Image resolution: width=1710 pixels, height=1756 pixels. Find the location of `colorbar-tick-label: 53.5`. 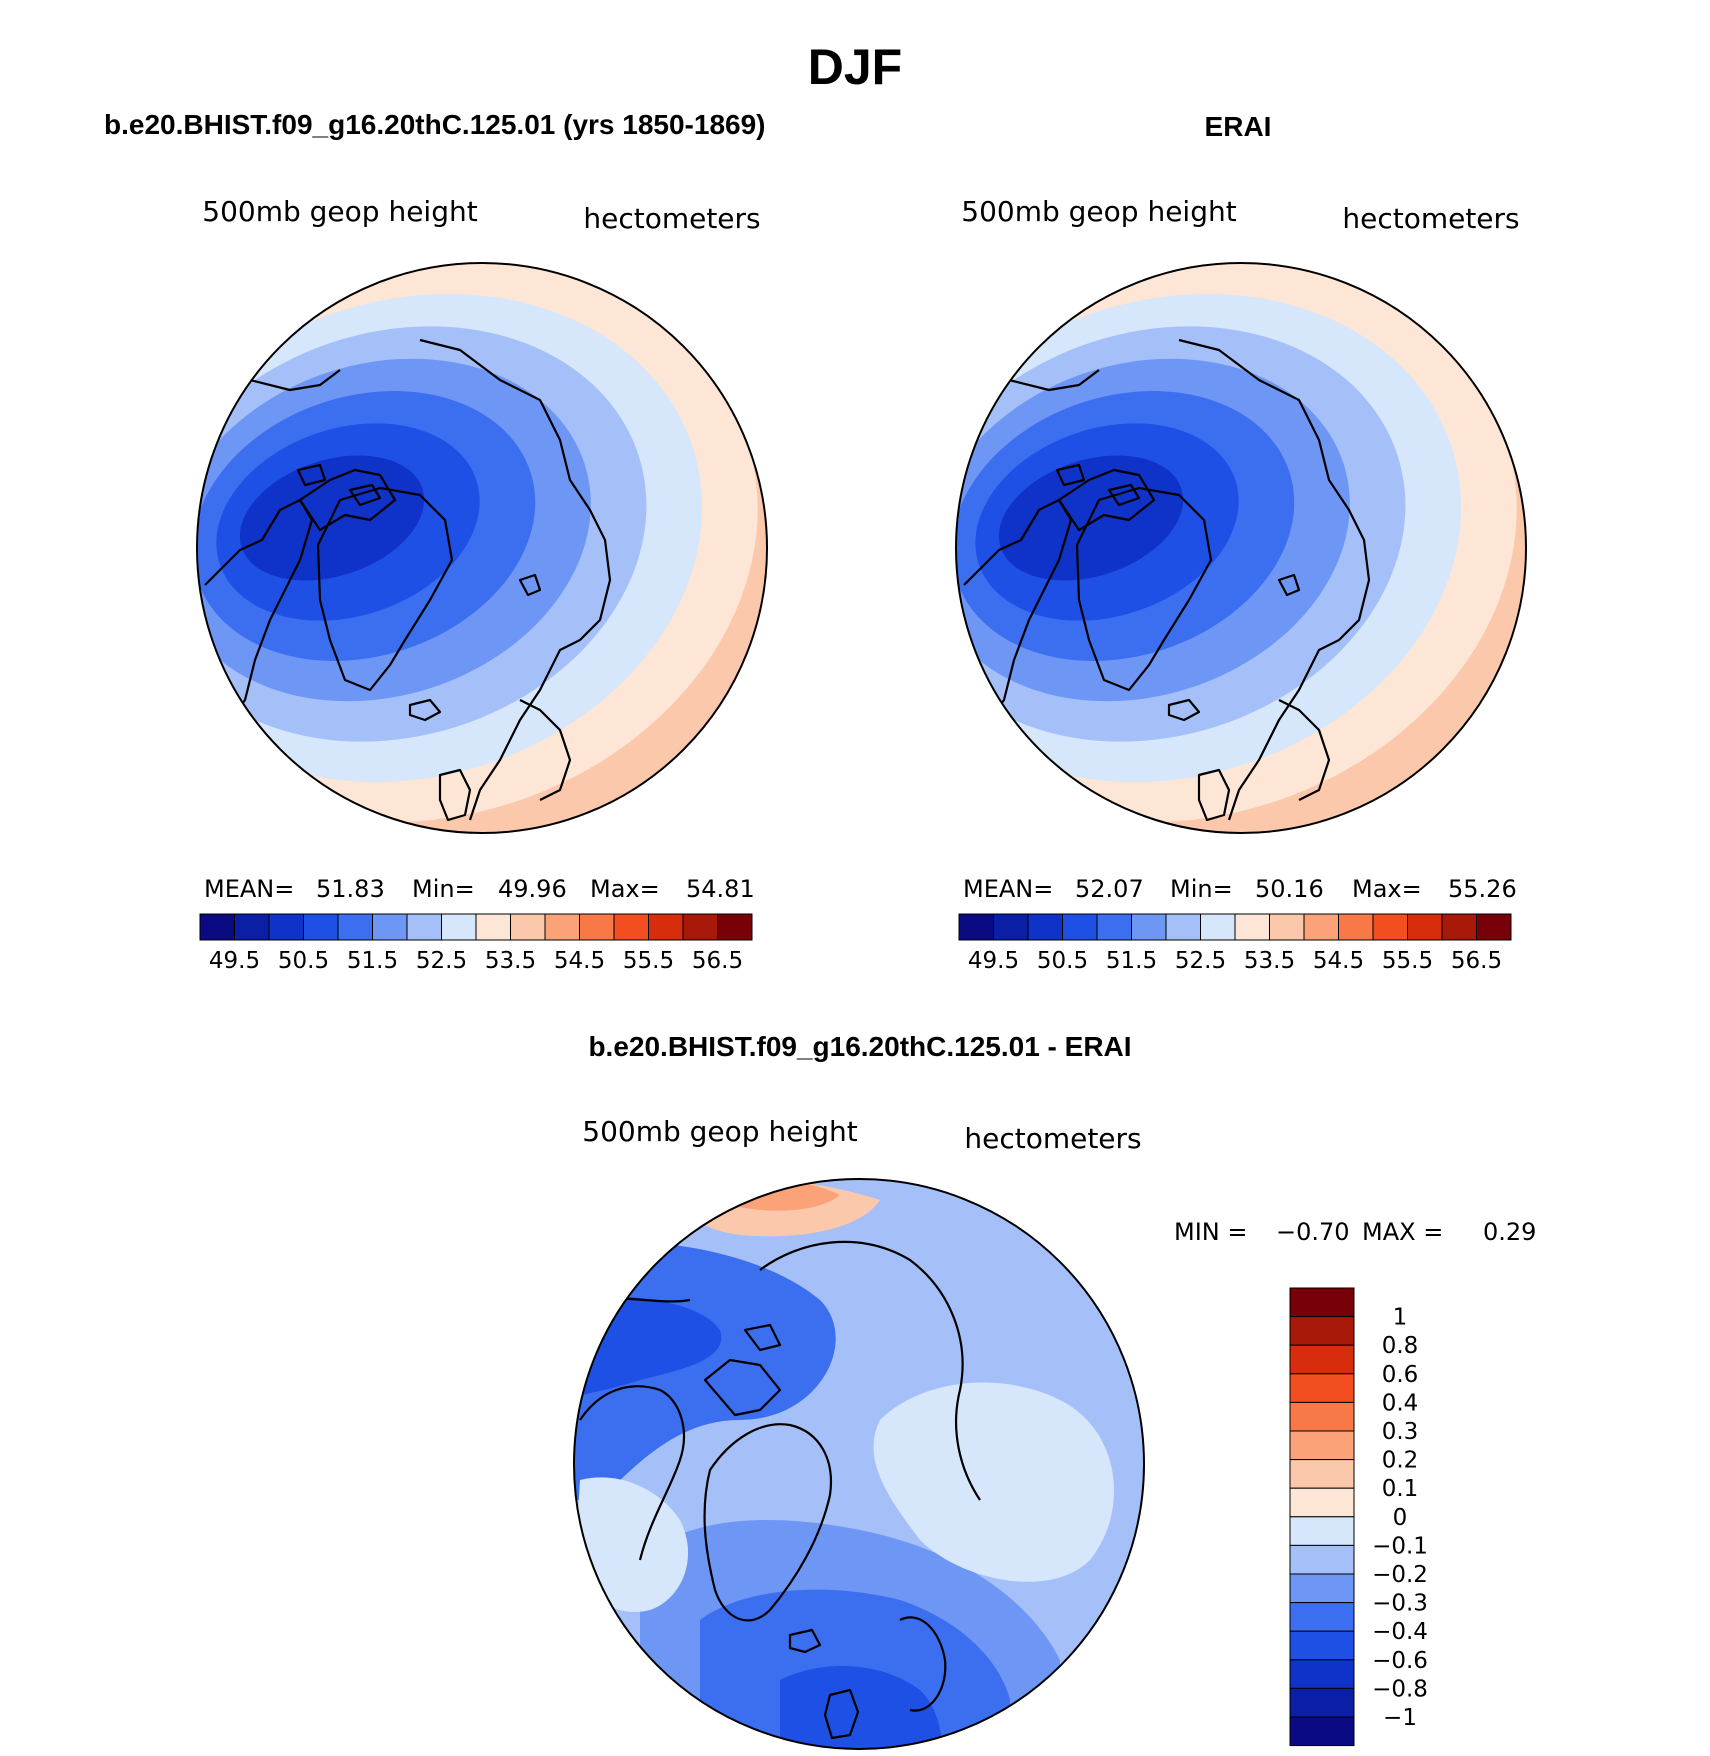

colorbar-tick-label: 53.5 is located at coordinates (1269, 961).